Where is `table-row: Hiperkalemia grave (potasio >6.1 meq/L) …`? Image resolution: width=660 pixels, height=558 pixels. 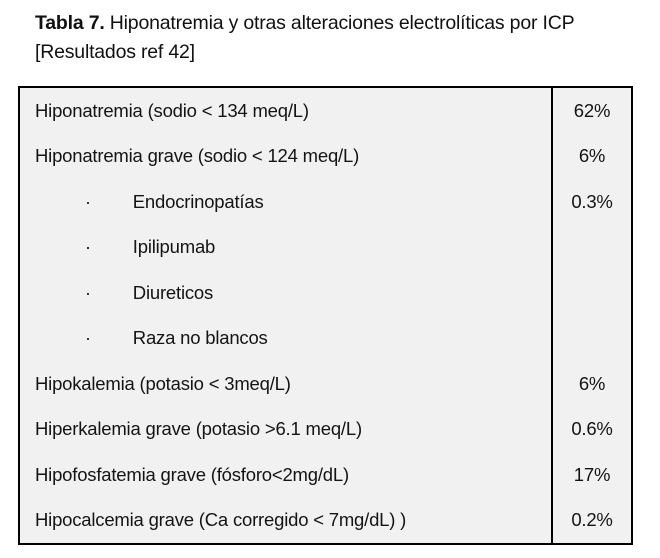
table-row: Hiperkalemia grave (potasio >6.1 meq/L) … is located at coordinates (325, 429).